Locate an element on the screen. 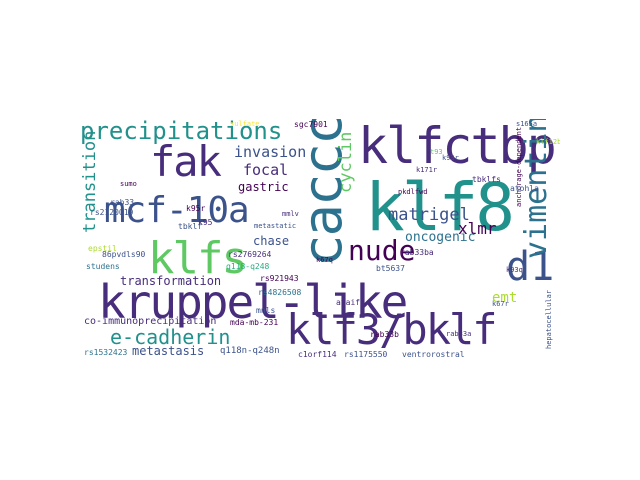 The image size is (640, 480). word-e-cadherin: e-cadherin is located at coordinates (170, 337).